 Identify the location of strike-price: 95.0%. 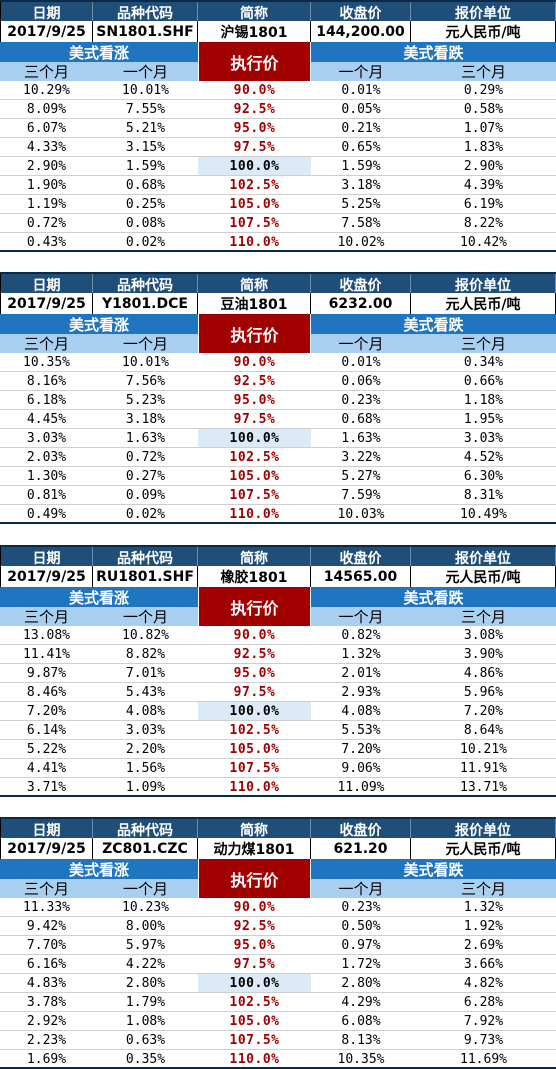
(254, 945).